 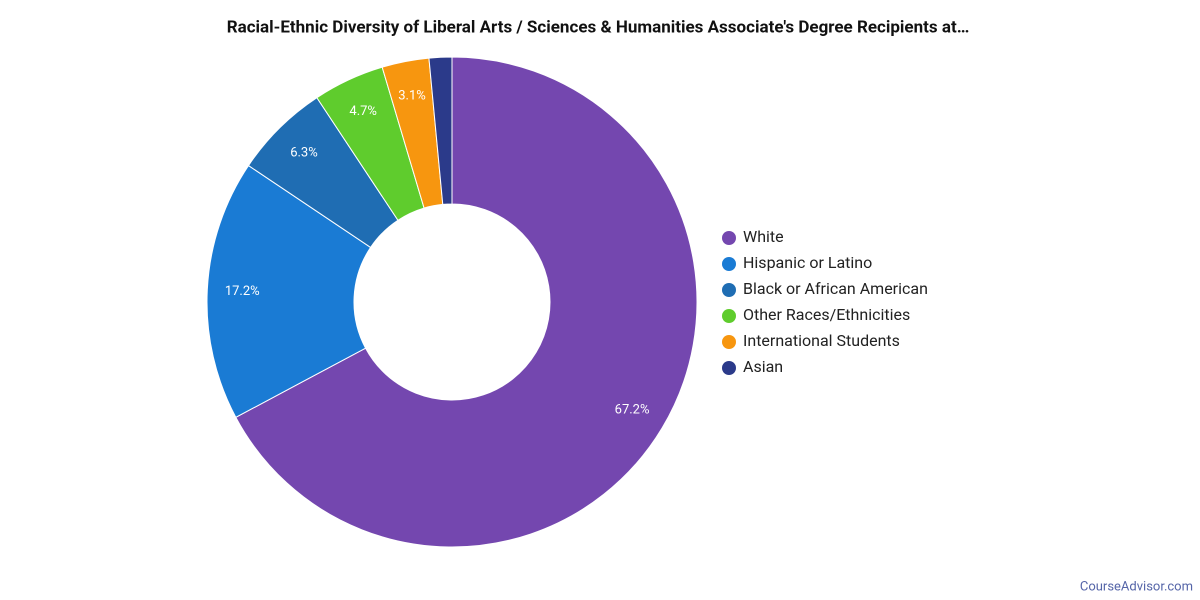 I want to click on value-label: 6.3%, so click(x=304, y=152).